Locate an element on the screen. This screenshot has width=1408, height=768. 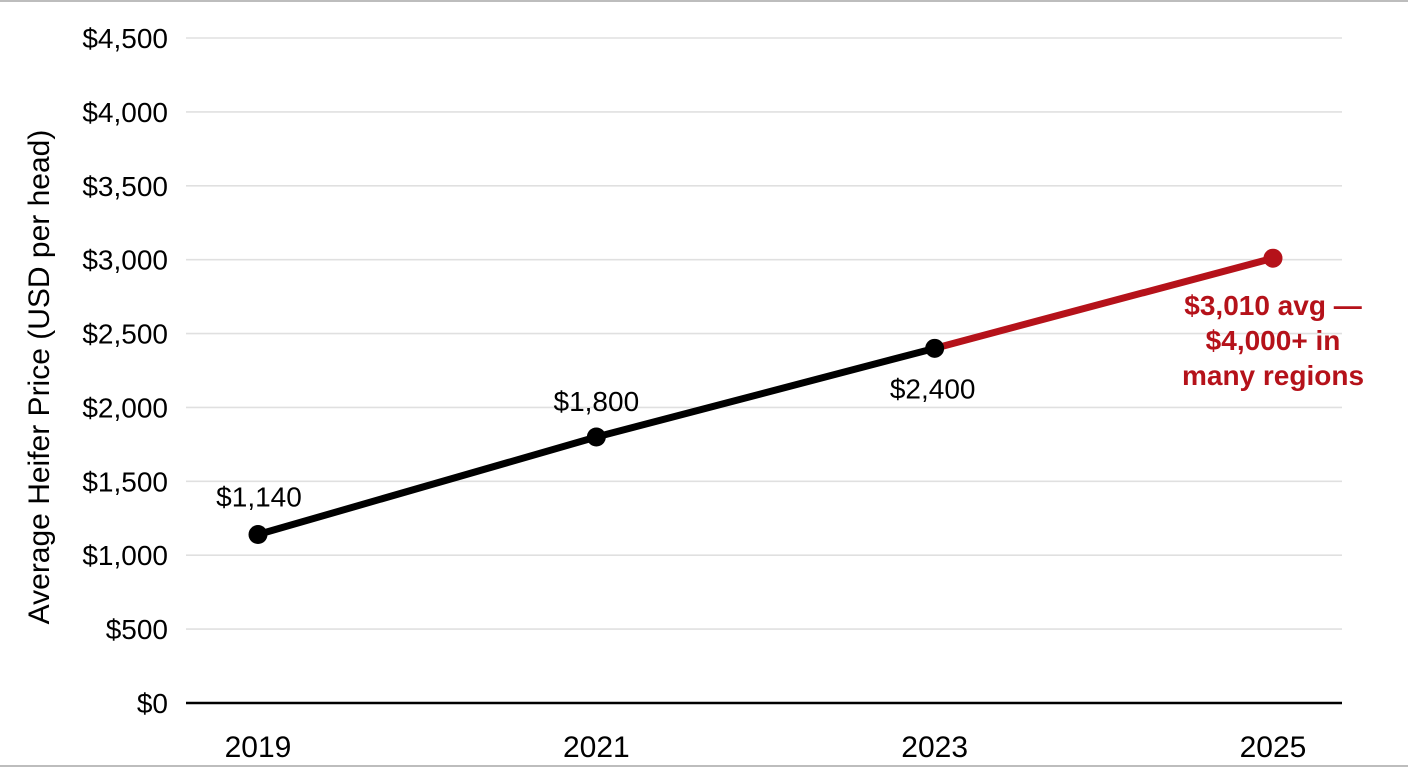
y-tick-label: $1,500 is located at coordinates (125, 481).